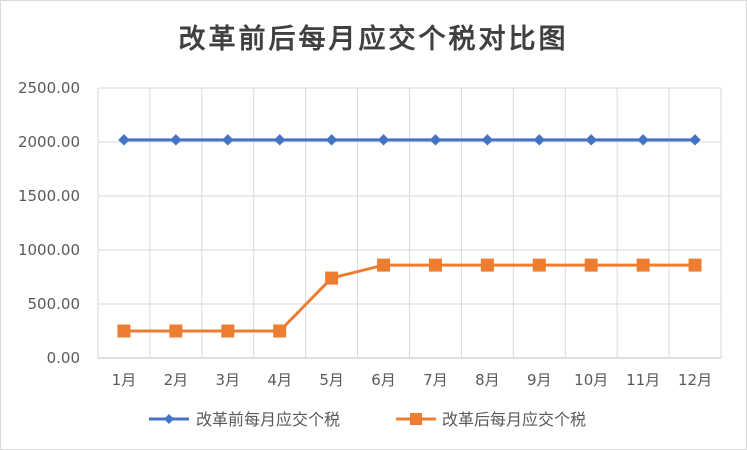 Image resolution: width=747 pixels, height=450 pixels. I want to click on x-tick-label: 10月, so click(591, 380).